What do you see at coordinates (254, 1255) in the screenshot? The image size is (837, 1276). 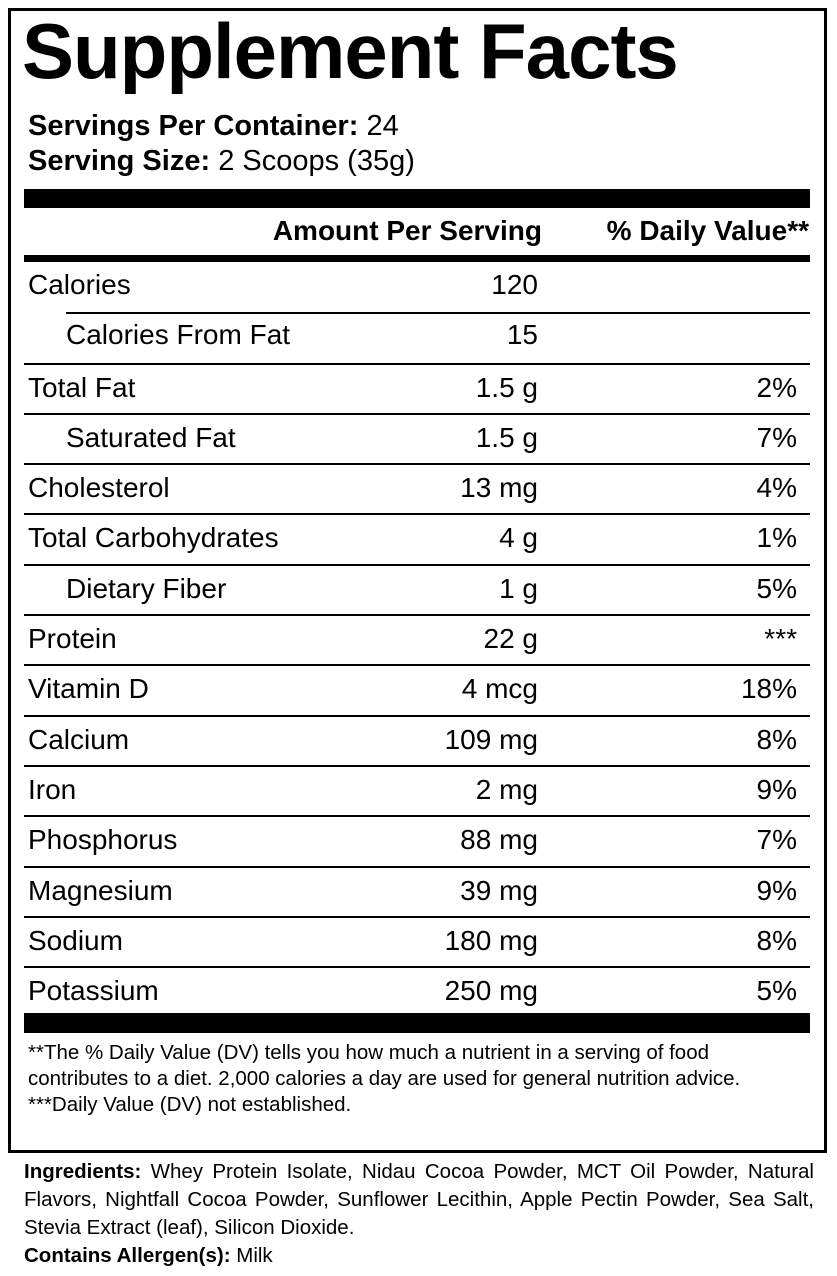 I see `allergens-text: Milk` at bounding box center [254, 1255].